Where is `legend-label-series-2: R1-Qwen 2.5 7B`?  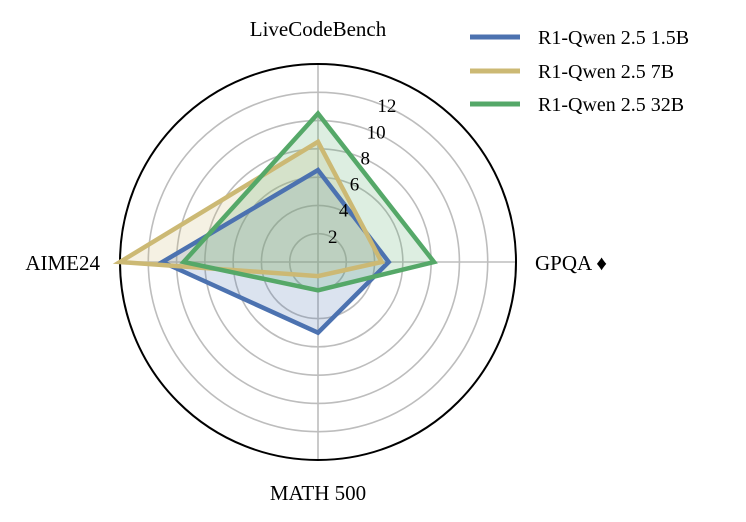
legend-label-series-2: R1-Qwen 2.5 7B is located at coordinates (606, 72).